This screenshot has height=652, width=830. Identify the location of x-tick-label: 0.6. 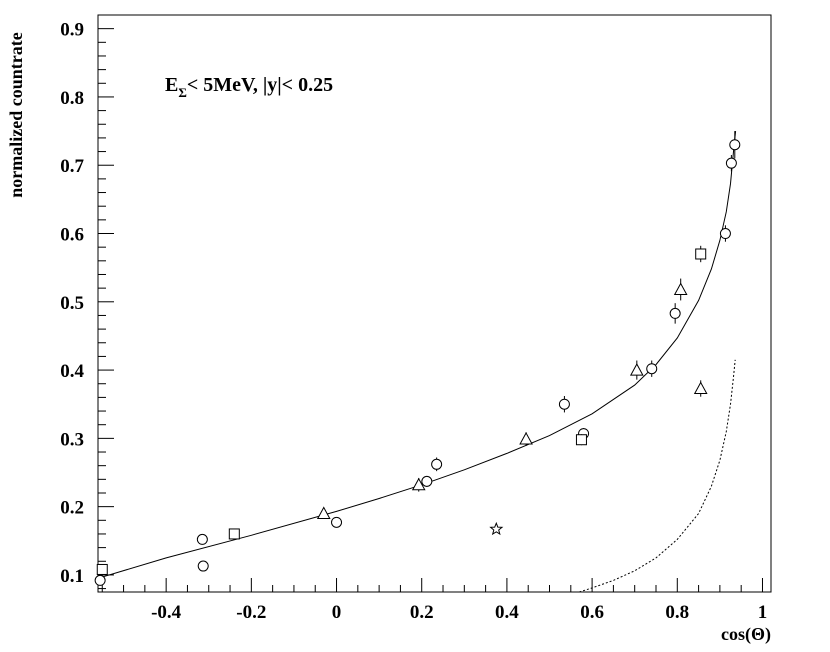
(592, 612).